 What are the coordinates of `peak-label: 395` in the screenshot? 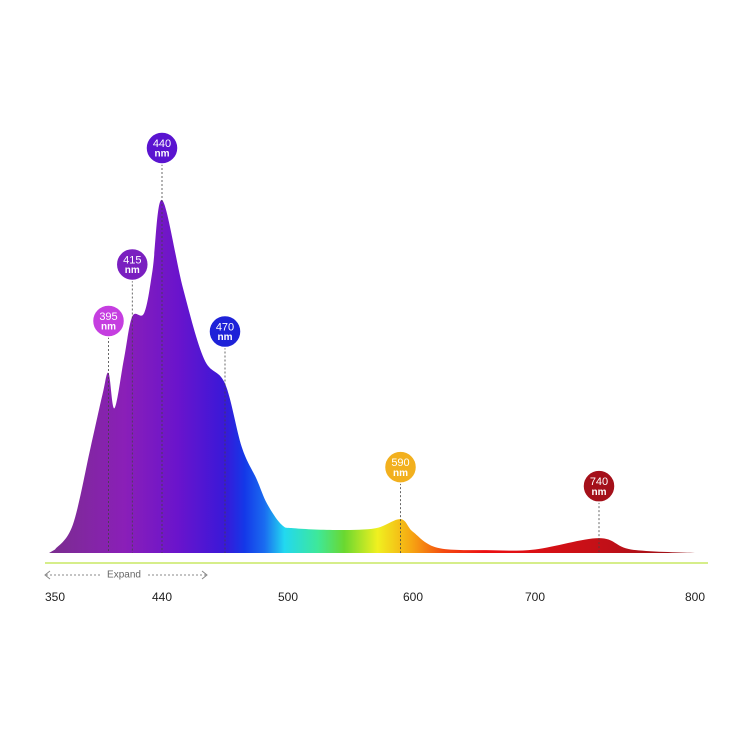 It's located at (108, 317).